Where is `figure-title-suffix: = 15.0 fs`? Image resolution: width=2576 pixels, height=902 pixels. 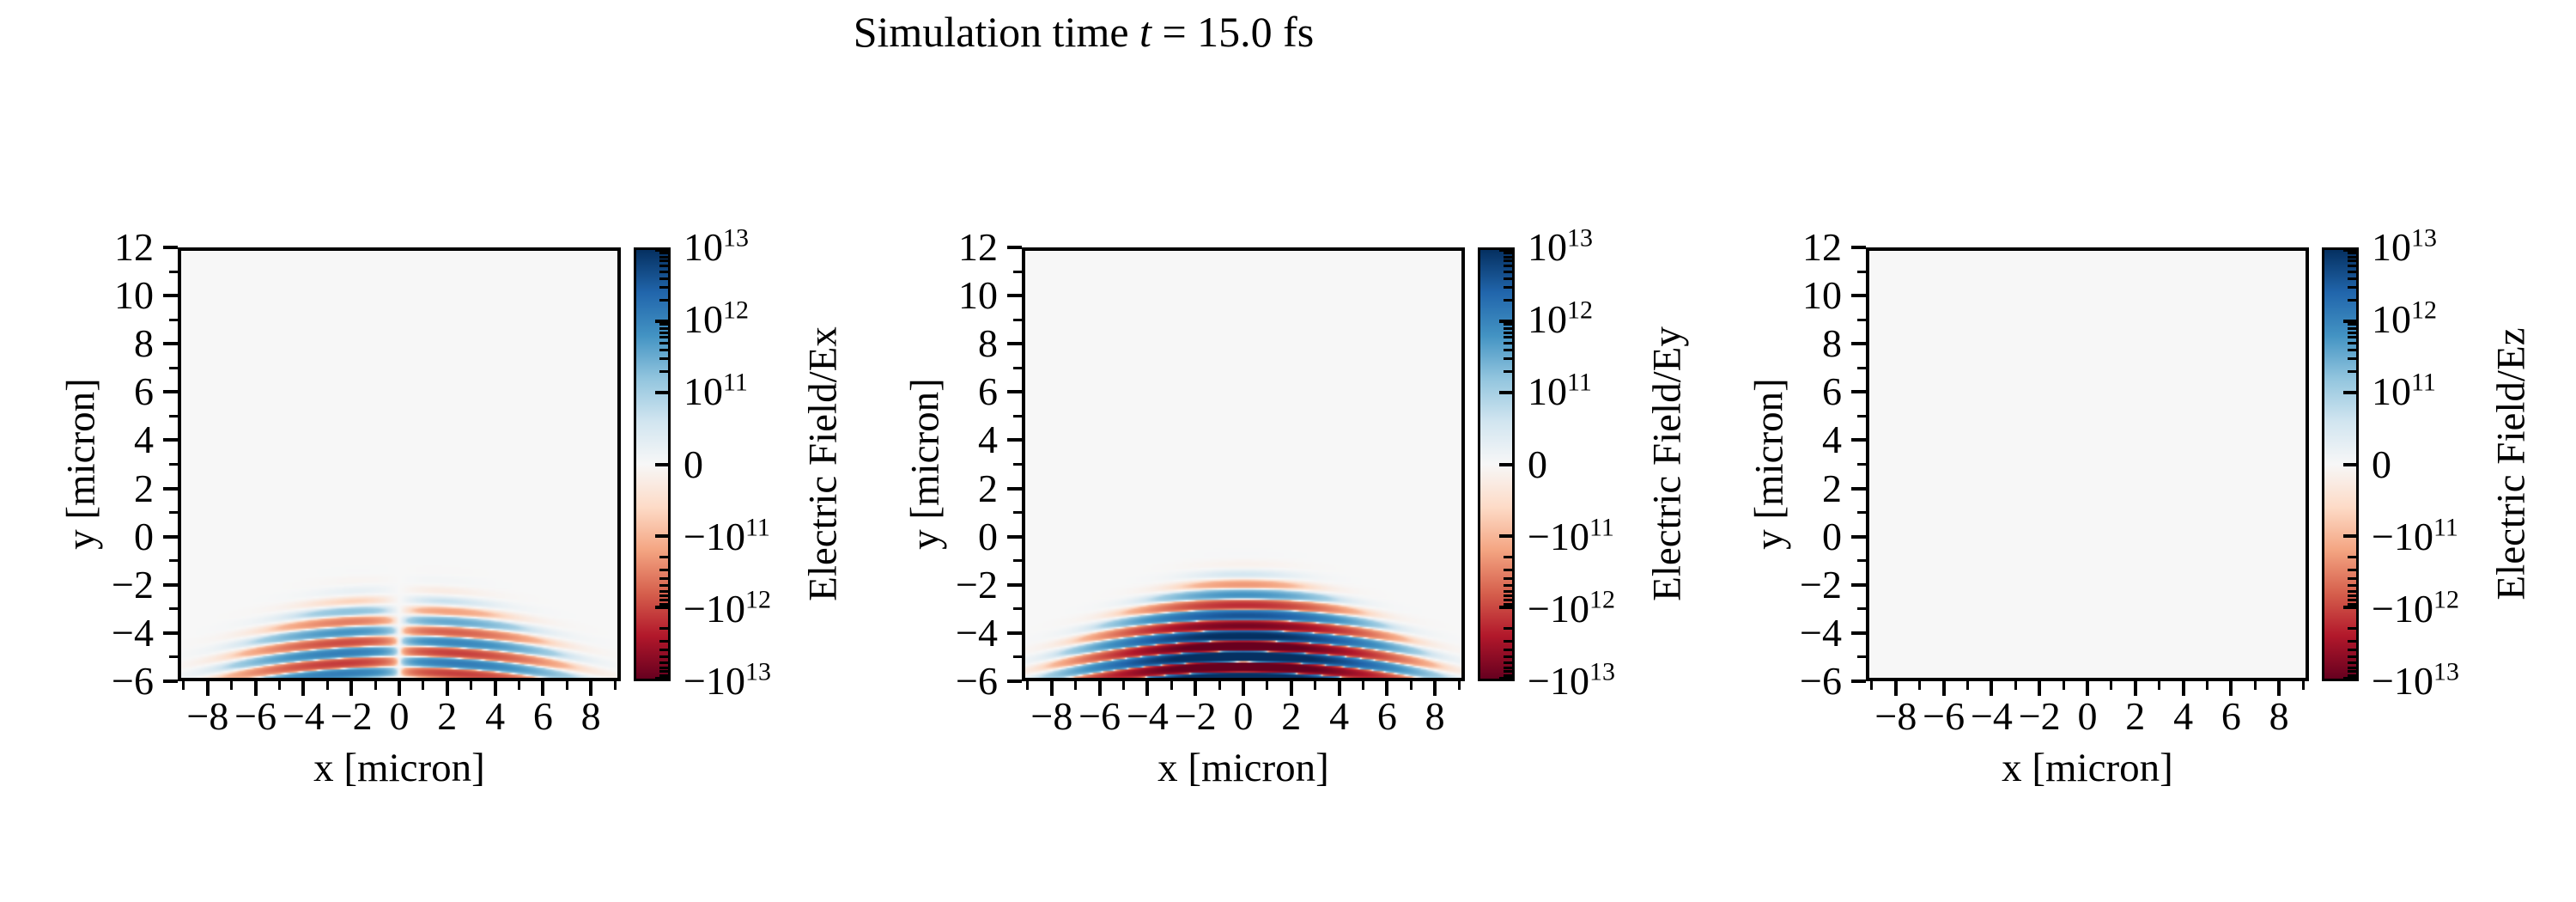
figure-title-suffix: = 15.0 fs is located at coordinates (1233, 32).